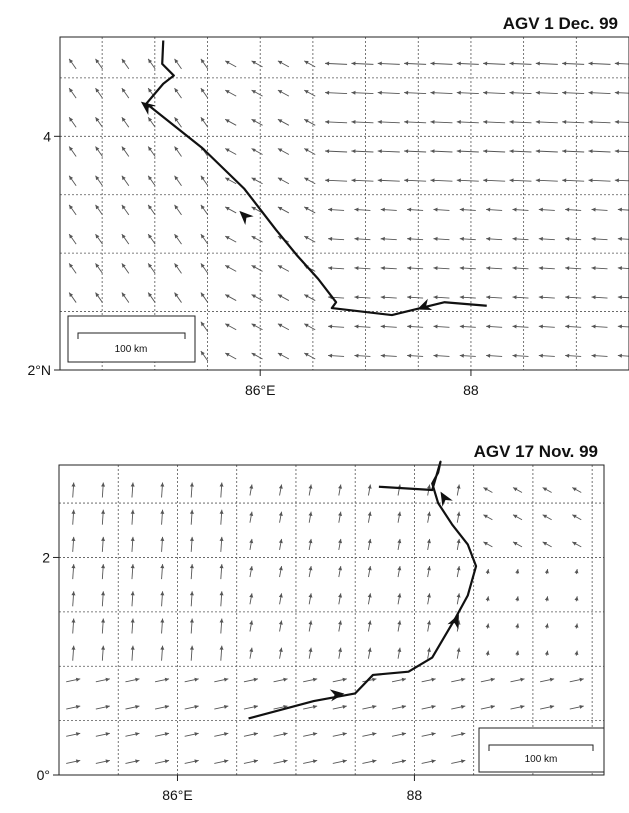 The image size is (629, 813). I want to click on scale-box, so click(131, 339).